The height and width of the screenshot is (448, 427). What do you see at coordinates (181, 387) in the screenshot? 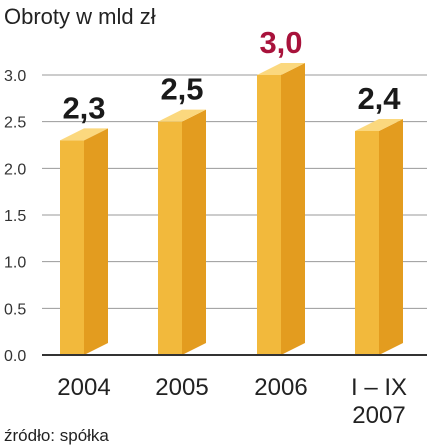
I see `x-category-label: 2005` at bounding box center [181, 387].